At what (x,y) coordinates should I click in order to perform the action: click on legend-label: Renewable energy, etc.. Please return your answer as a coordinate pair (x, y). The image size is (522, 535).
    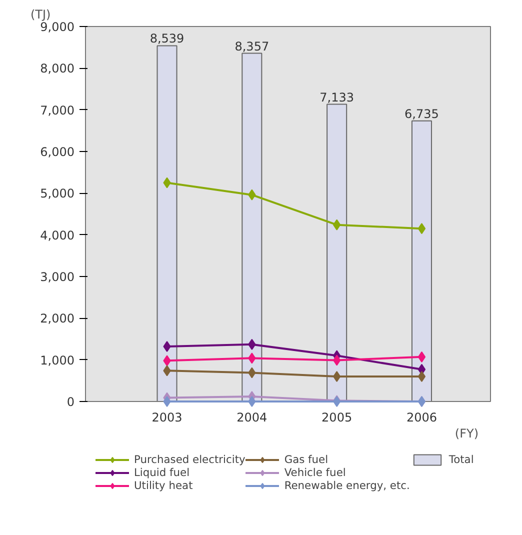
    Looking at the image, I should click on (347, 485).